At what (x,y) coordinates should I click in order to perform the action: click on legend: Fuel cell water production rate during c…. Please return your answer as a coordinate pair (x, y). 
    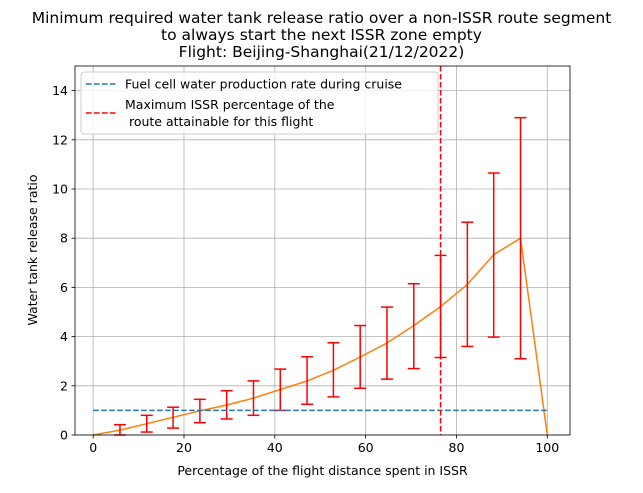
    Looking at the image, I should click on (259, 103).